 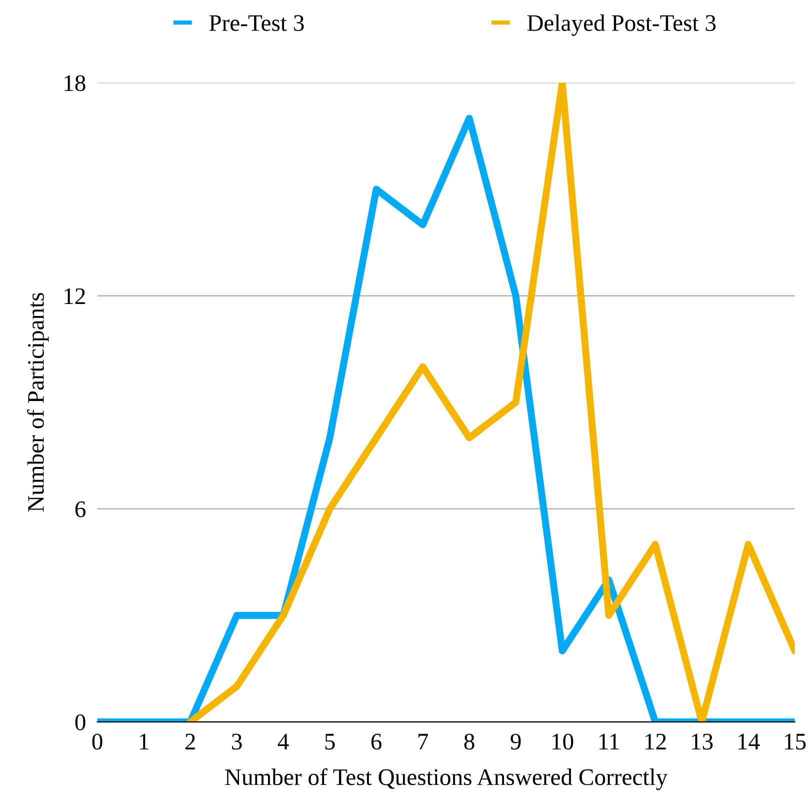 What do you see at coordinates (97, 742) in the screenshot?
I see `x-tick-label: 0` at bounding box center [97, 742].